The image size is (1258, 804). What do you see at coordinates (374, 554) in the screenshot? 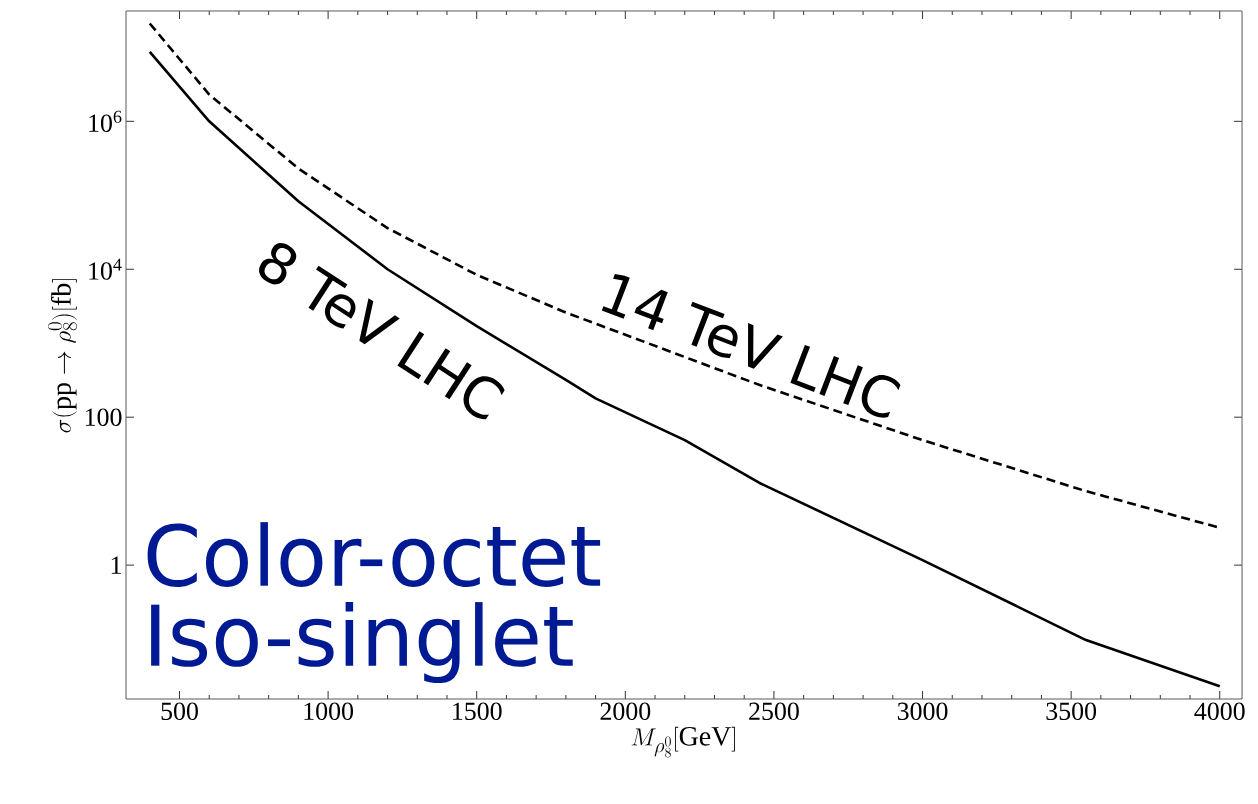
I see `annotation: Color-octet` at bounding box center [374, 554].